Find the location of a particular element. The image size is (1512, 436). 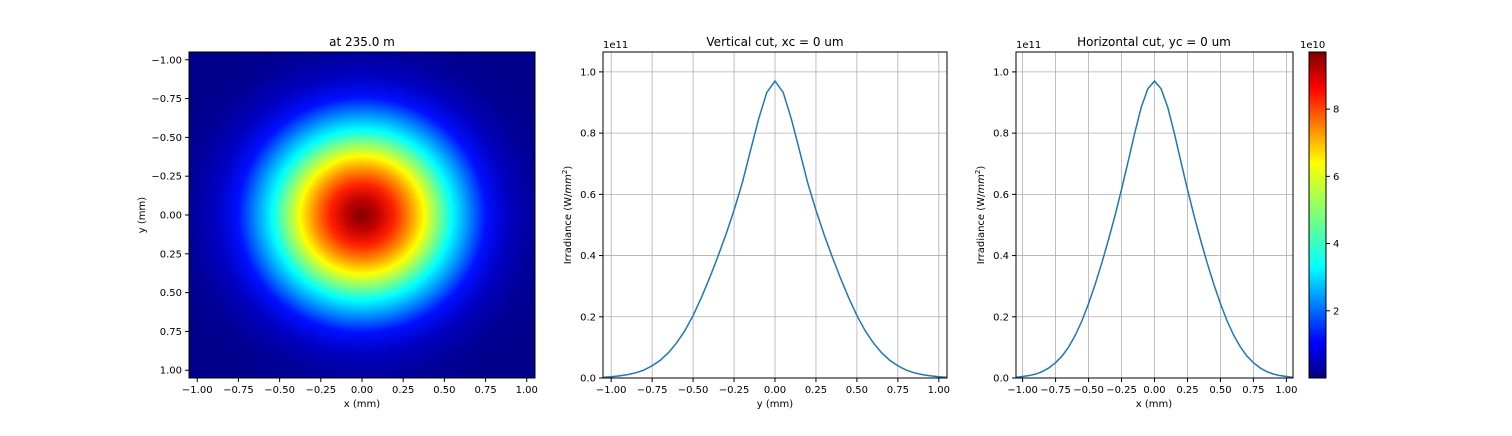

heatmap-y-tick-label: −0.50 is located at coordinates (166, 138).